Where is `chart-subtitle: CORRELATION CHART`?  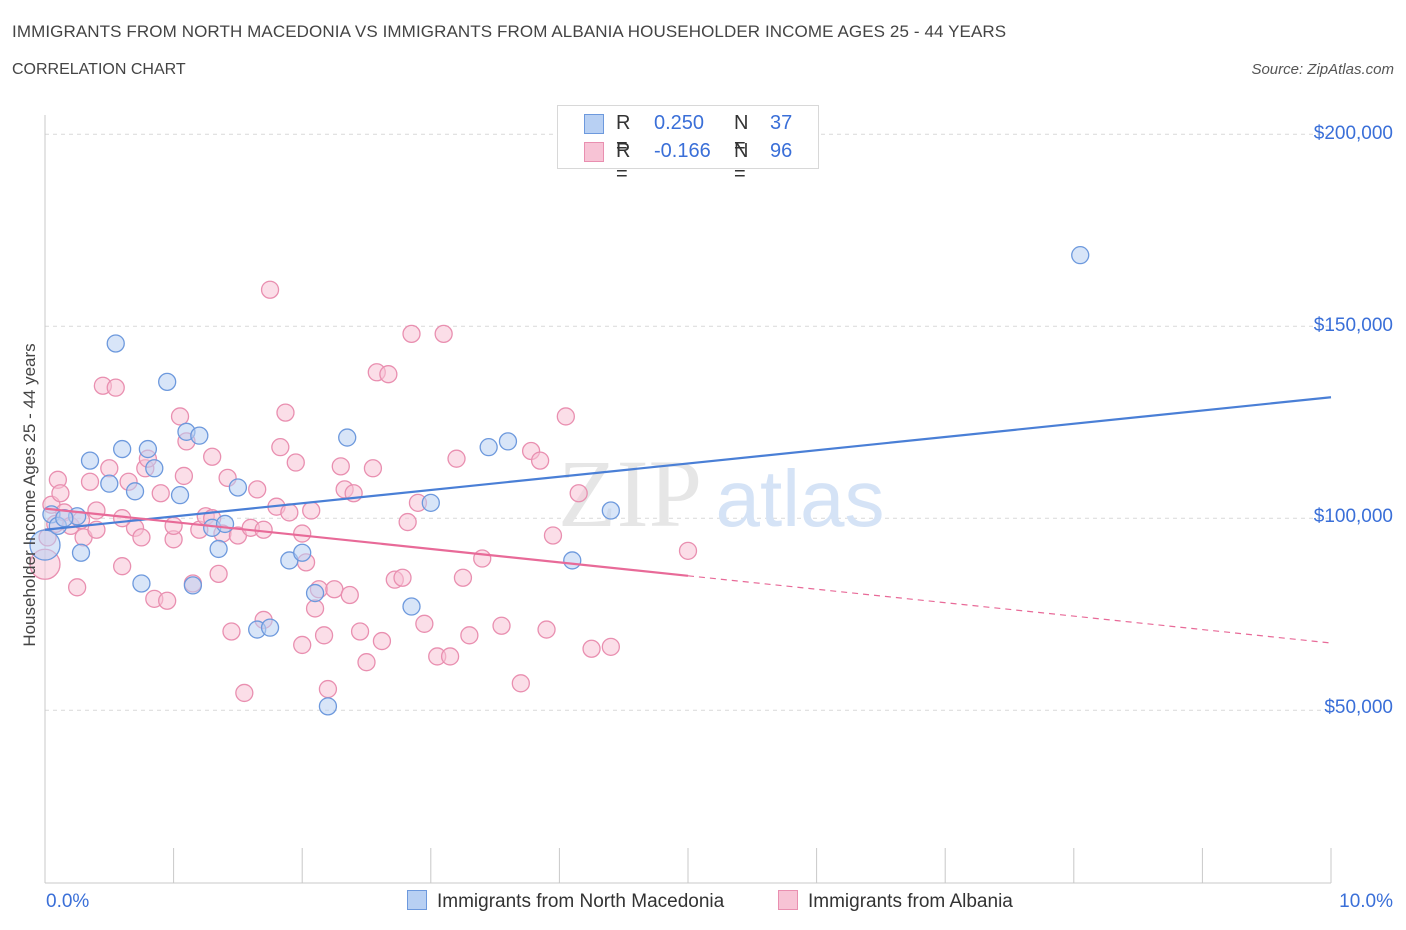
chart-subtitle: CORRELATION CHART is located at coordinates (99, 69).